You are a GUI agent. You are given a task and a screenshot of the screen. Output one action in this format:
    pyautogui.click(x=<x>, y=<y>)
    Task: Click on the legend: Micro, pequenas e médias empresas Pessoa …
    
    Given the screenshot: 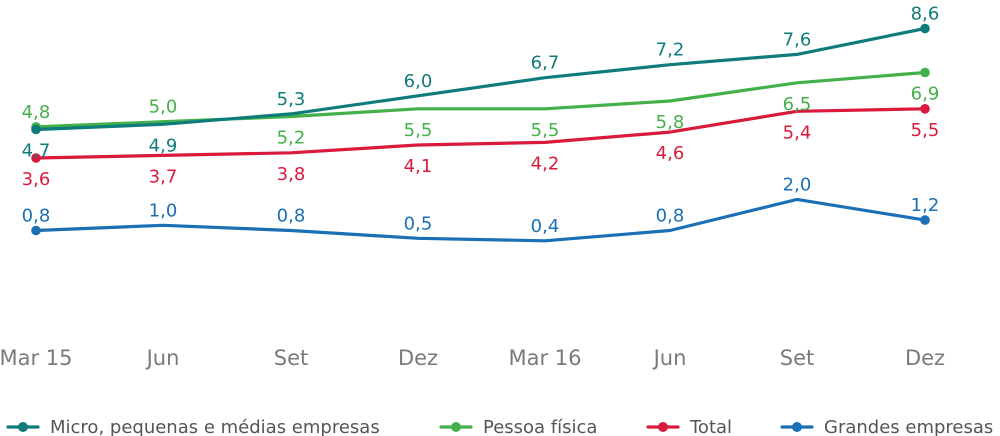 What is the action you would take?
    pyautogui.click(x=499, y=426)
    